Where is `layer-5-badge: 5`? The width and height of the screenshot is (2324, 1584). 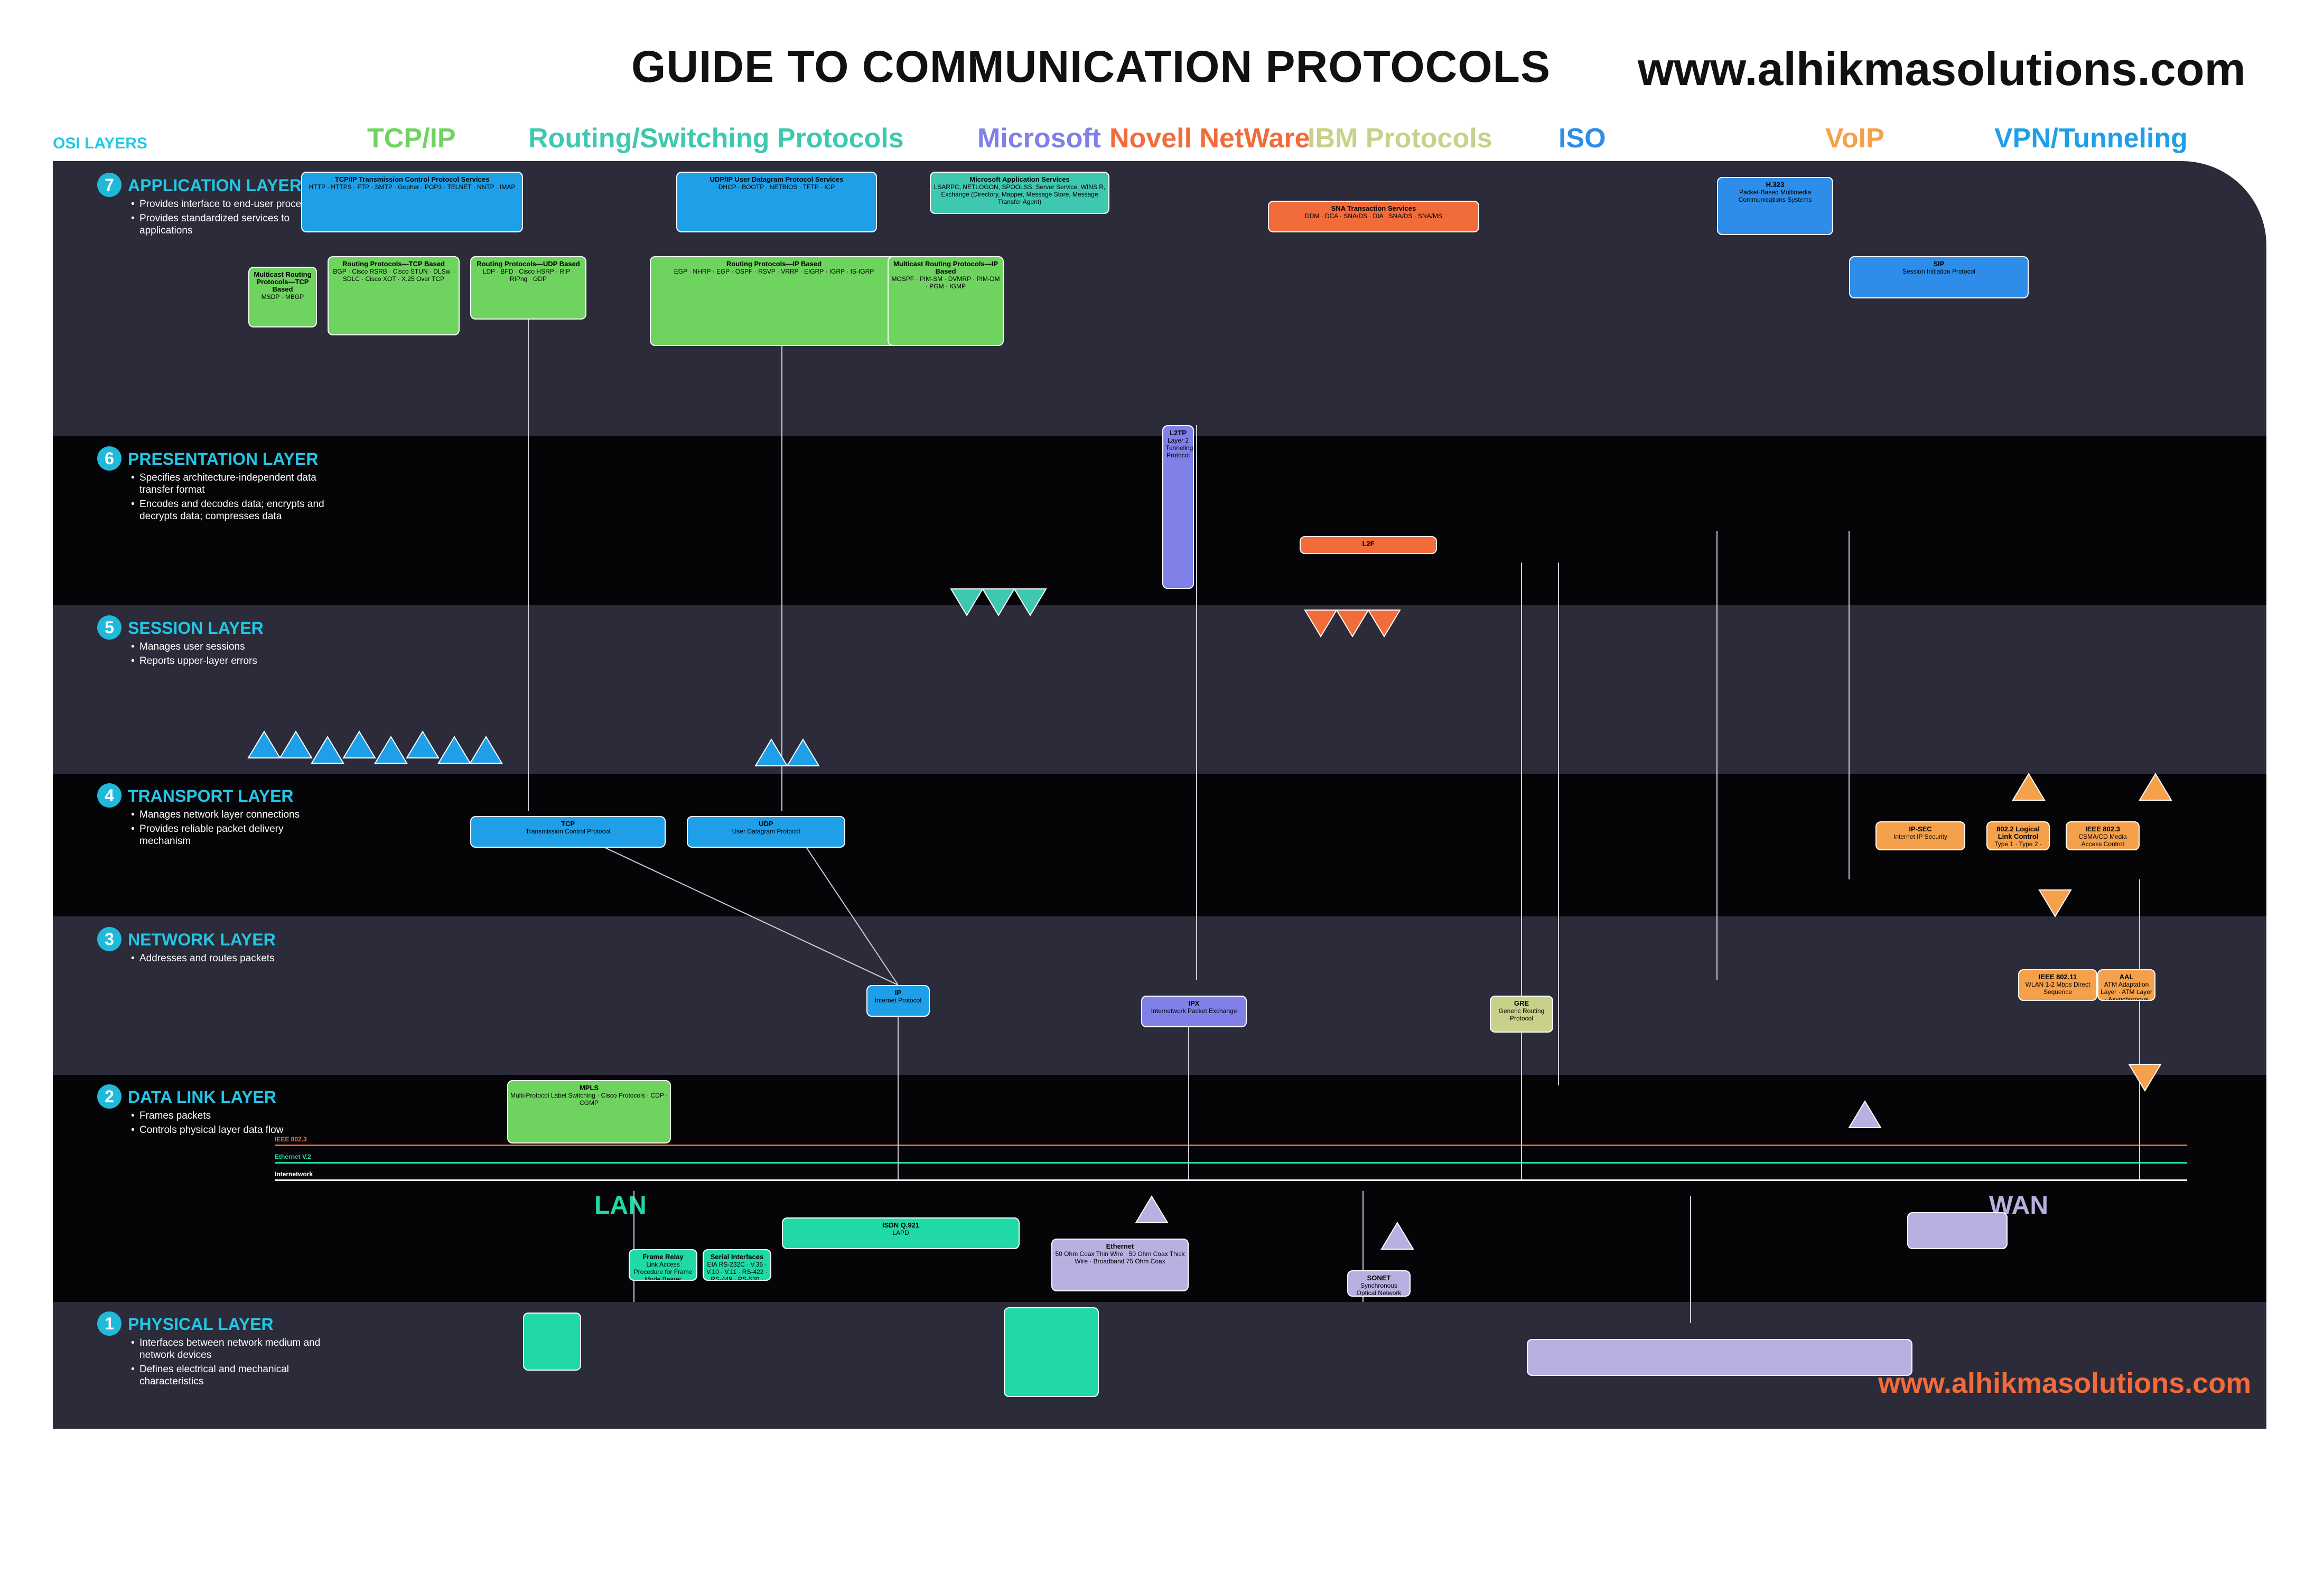 layer-5-badge: 5 is located at coordinates (109, 627).